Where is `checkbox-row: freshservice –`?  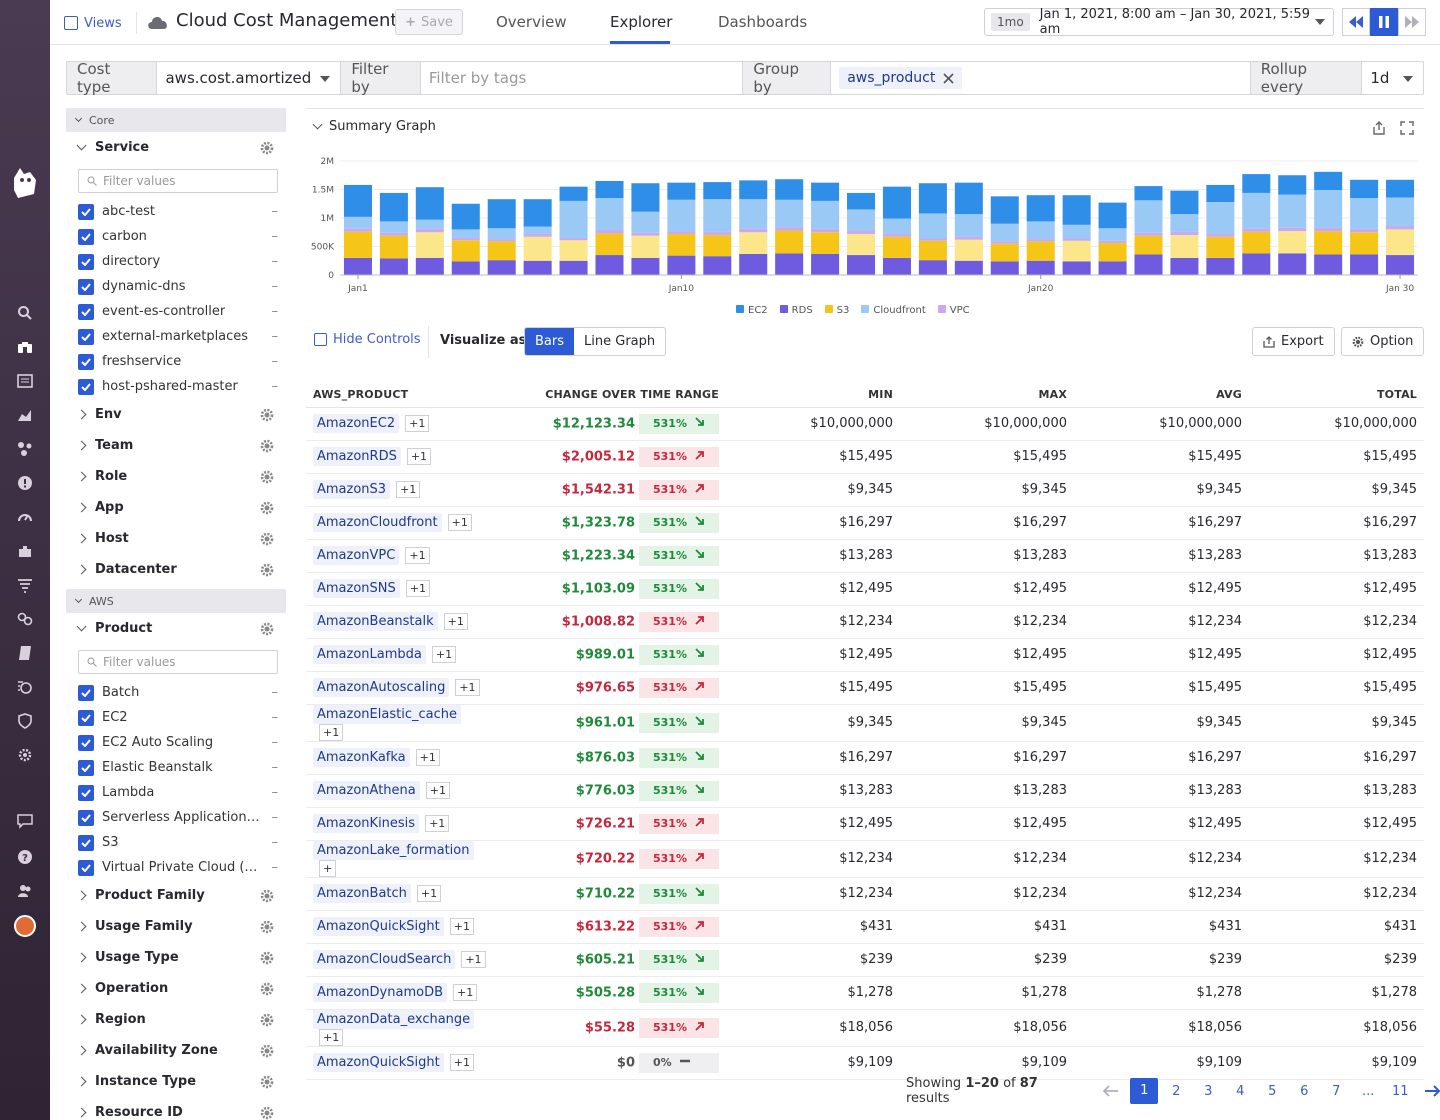
checkbox-row: freshservice – is located at coordinates (176, 361).